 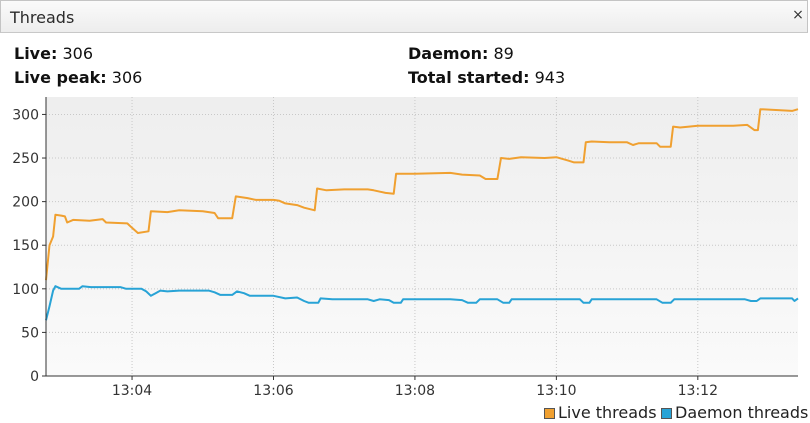 What do you see at coordinates (77, 53) in the screenshot?
I see `stat-live-value: 306` at bounding box center [77, 53].